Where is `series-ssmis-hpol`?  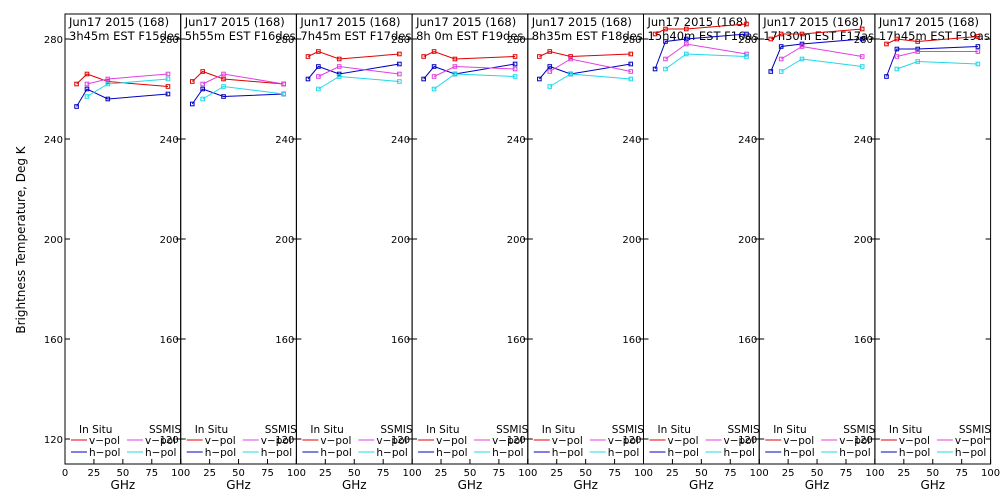
series-ssmis-hpol is located at coordinates (821, 65).